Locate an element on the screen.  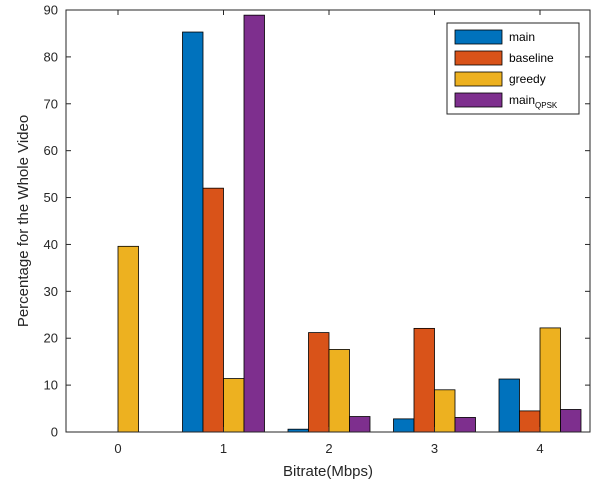
x-tick-label: 4 is located at coordinates (539, 448).